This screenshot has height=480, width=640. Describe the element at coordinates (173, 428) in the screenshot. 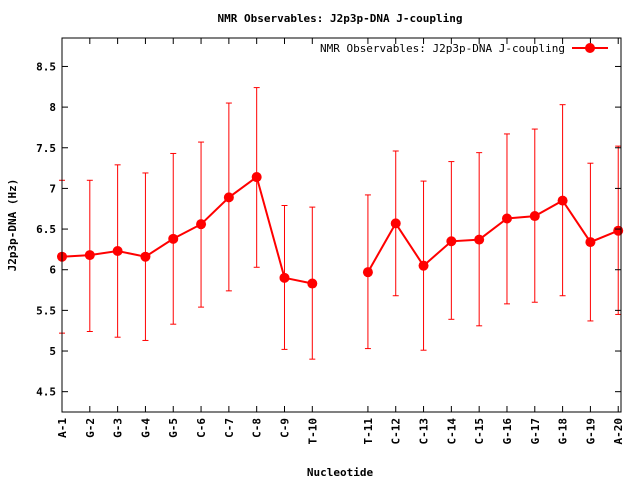

I see `x-tick-label: G-5` at that location.